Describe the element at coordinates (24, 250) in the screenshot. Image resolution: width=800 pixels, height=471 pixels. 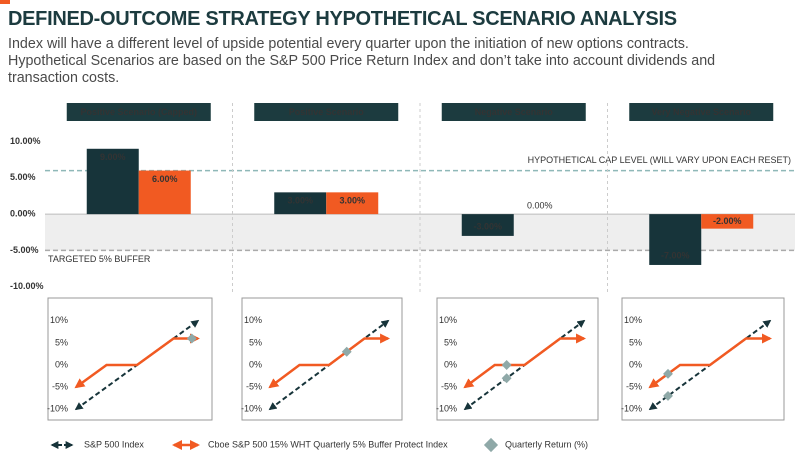
I see `y-tick-label: -5.00%` at that location.